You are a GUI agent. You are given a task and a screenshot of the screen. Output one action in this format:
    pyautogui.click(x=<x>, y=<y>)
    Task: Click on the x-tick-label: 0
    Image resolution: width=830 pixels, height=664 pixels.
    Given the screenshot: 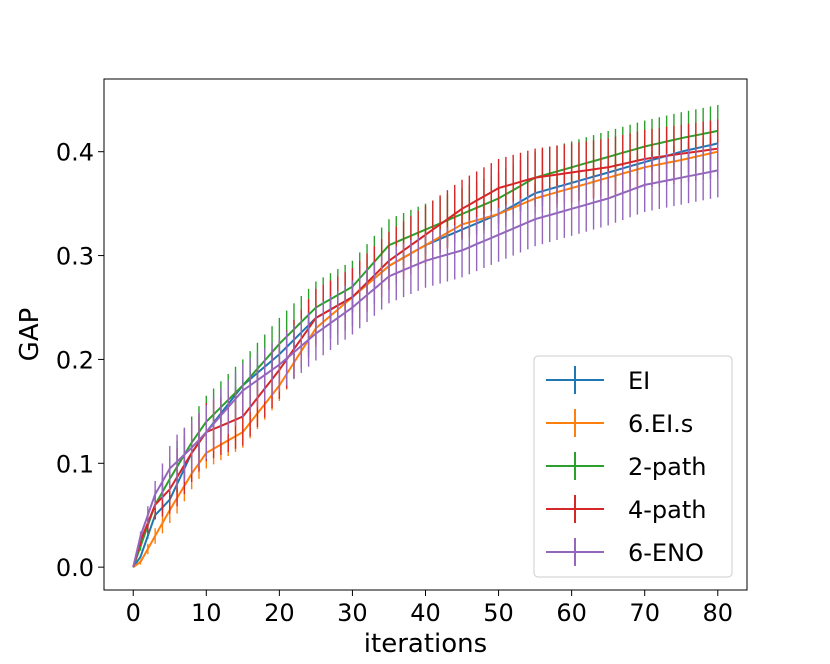 What is the action you would take?
    pyautogui.click(x=133, y=613)
    